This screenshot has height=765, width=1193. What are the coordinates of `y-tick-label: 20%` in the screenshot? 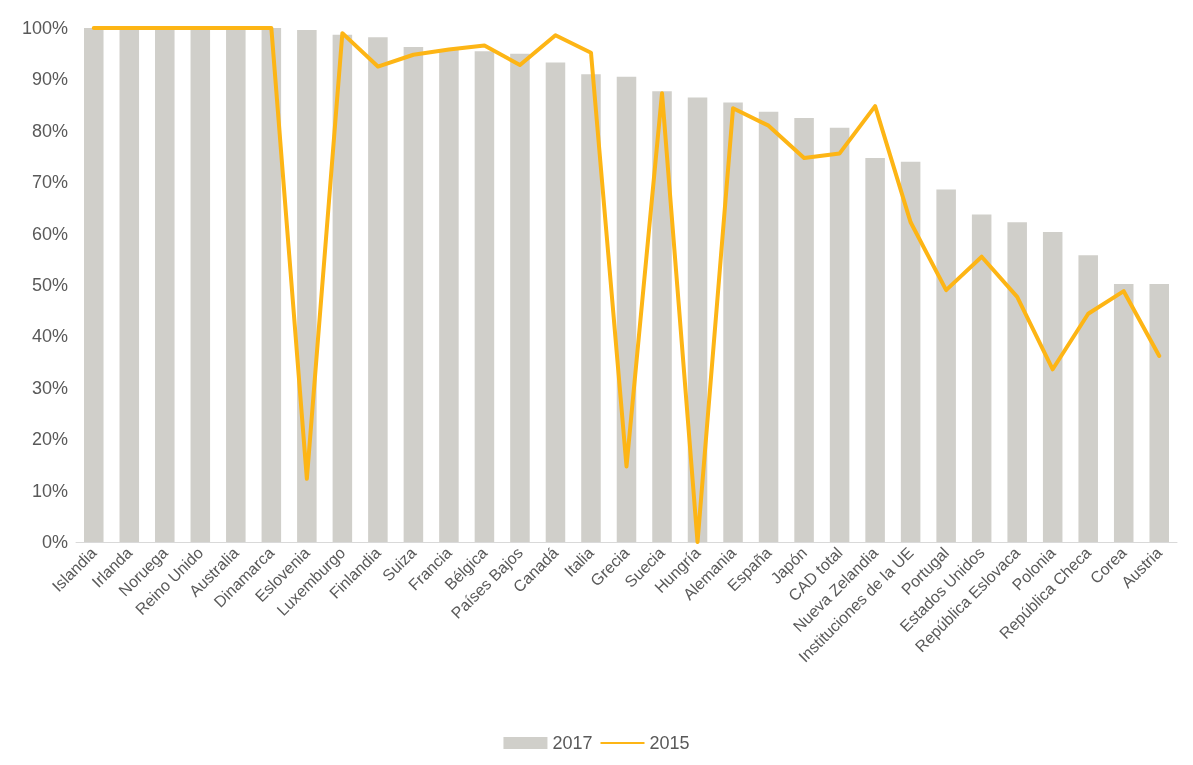 It's located at (49, 439).